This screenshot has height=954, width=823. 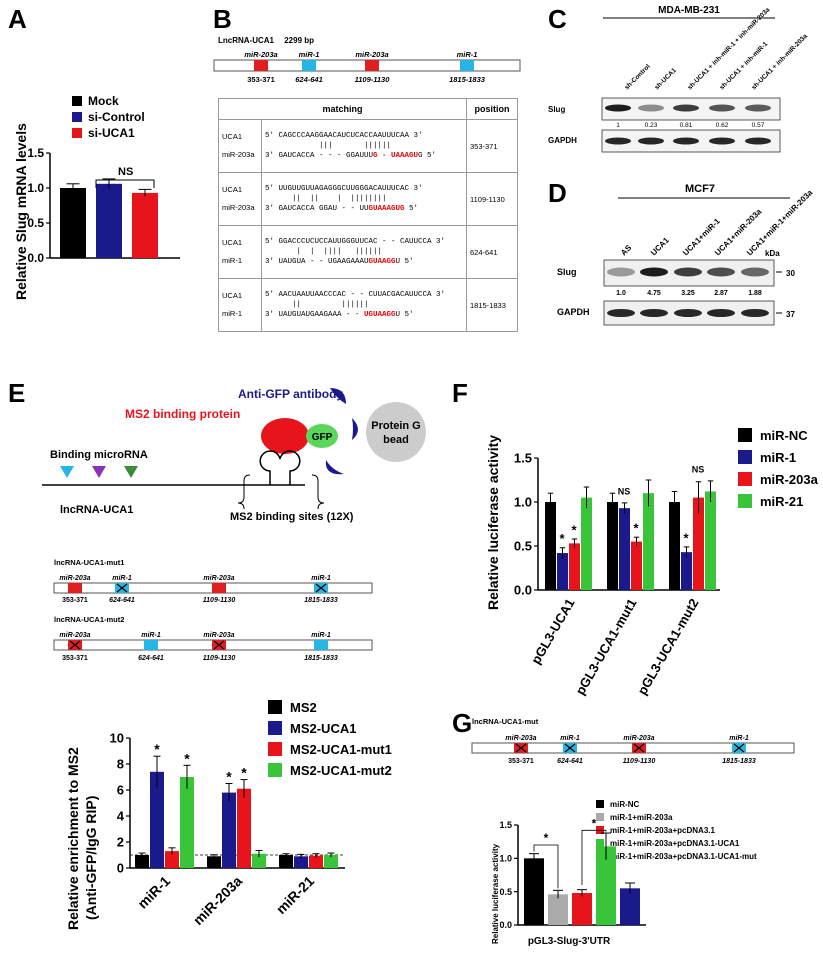 I want to click on mut1-site-3-pos: 1109-1130, so click(x=219, y=600).